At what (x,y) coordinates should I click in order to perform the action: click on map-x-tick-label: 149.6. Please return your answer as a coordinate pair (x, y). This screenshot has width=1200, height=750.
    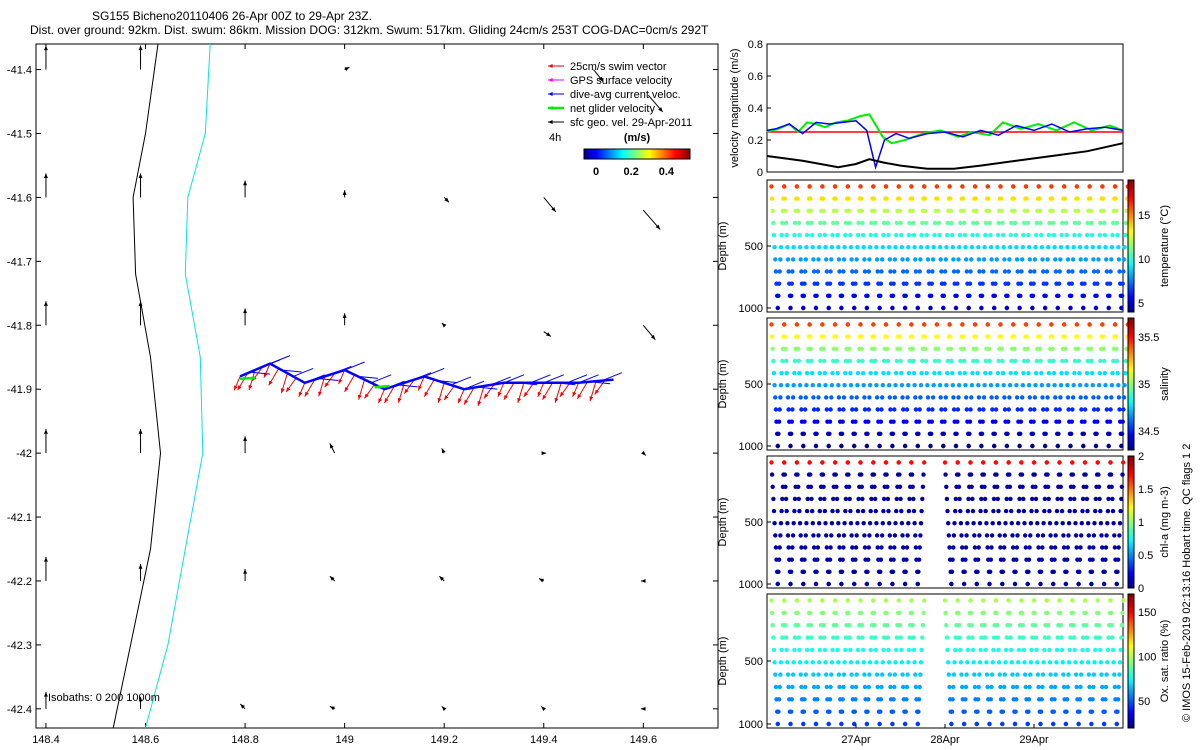
    Looking at the image, I should click on (644, 740).